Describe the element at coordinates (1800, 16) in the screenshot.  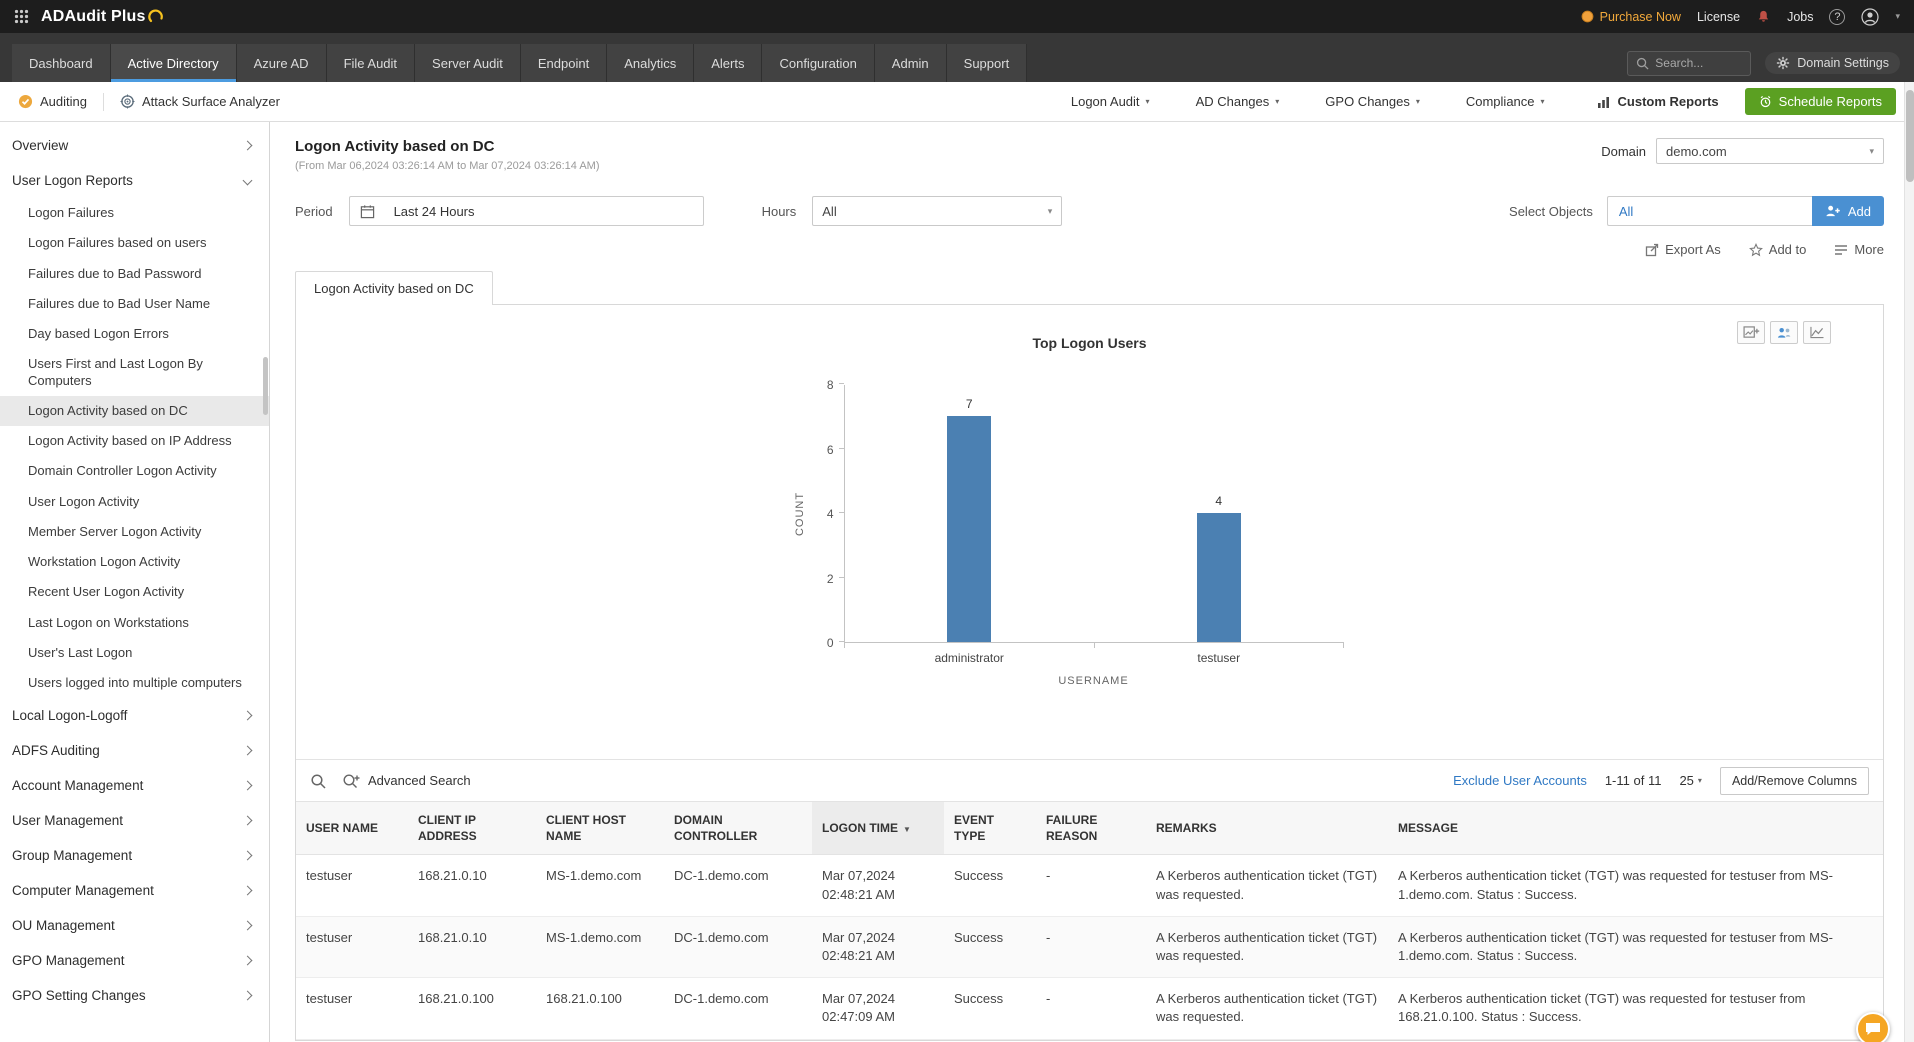
I see `jobs-link: Jobs` at that location.